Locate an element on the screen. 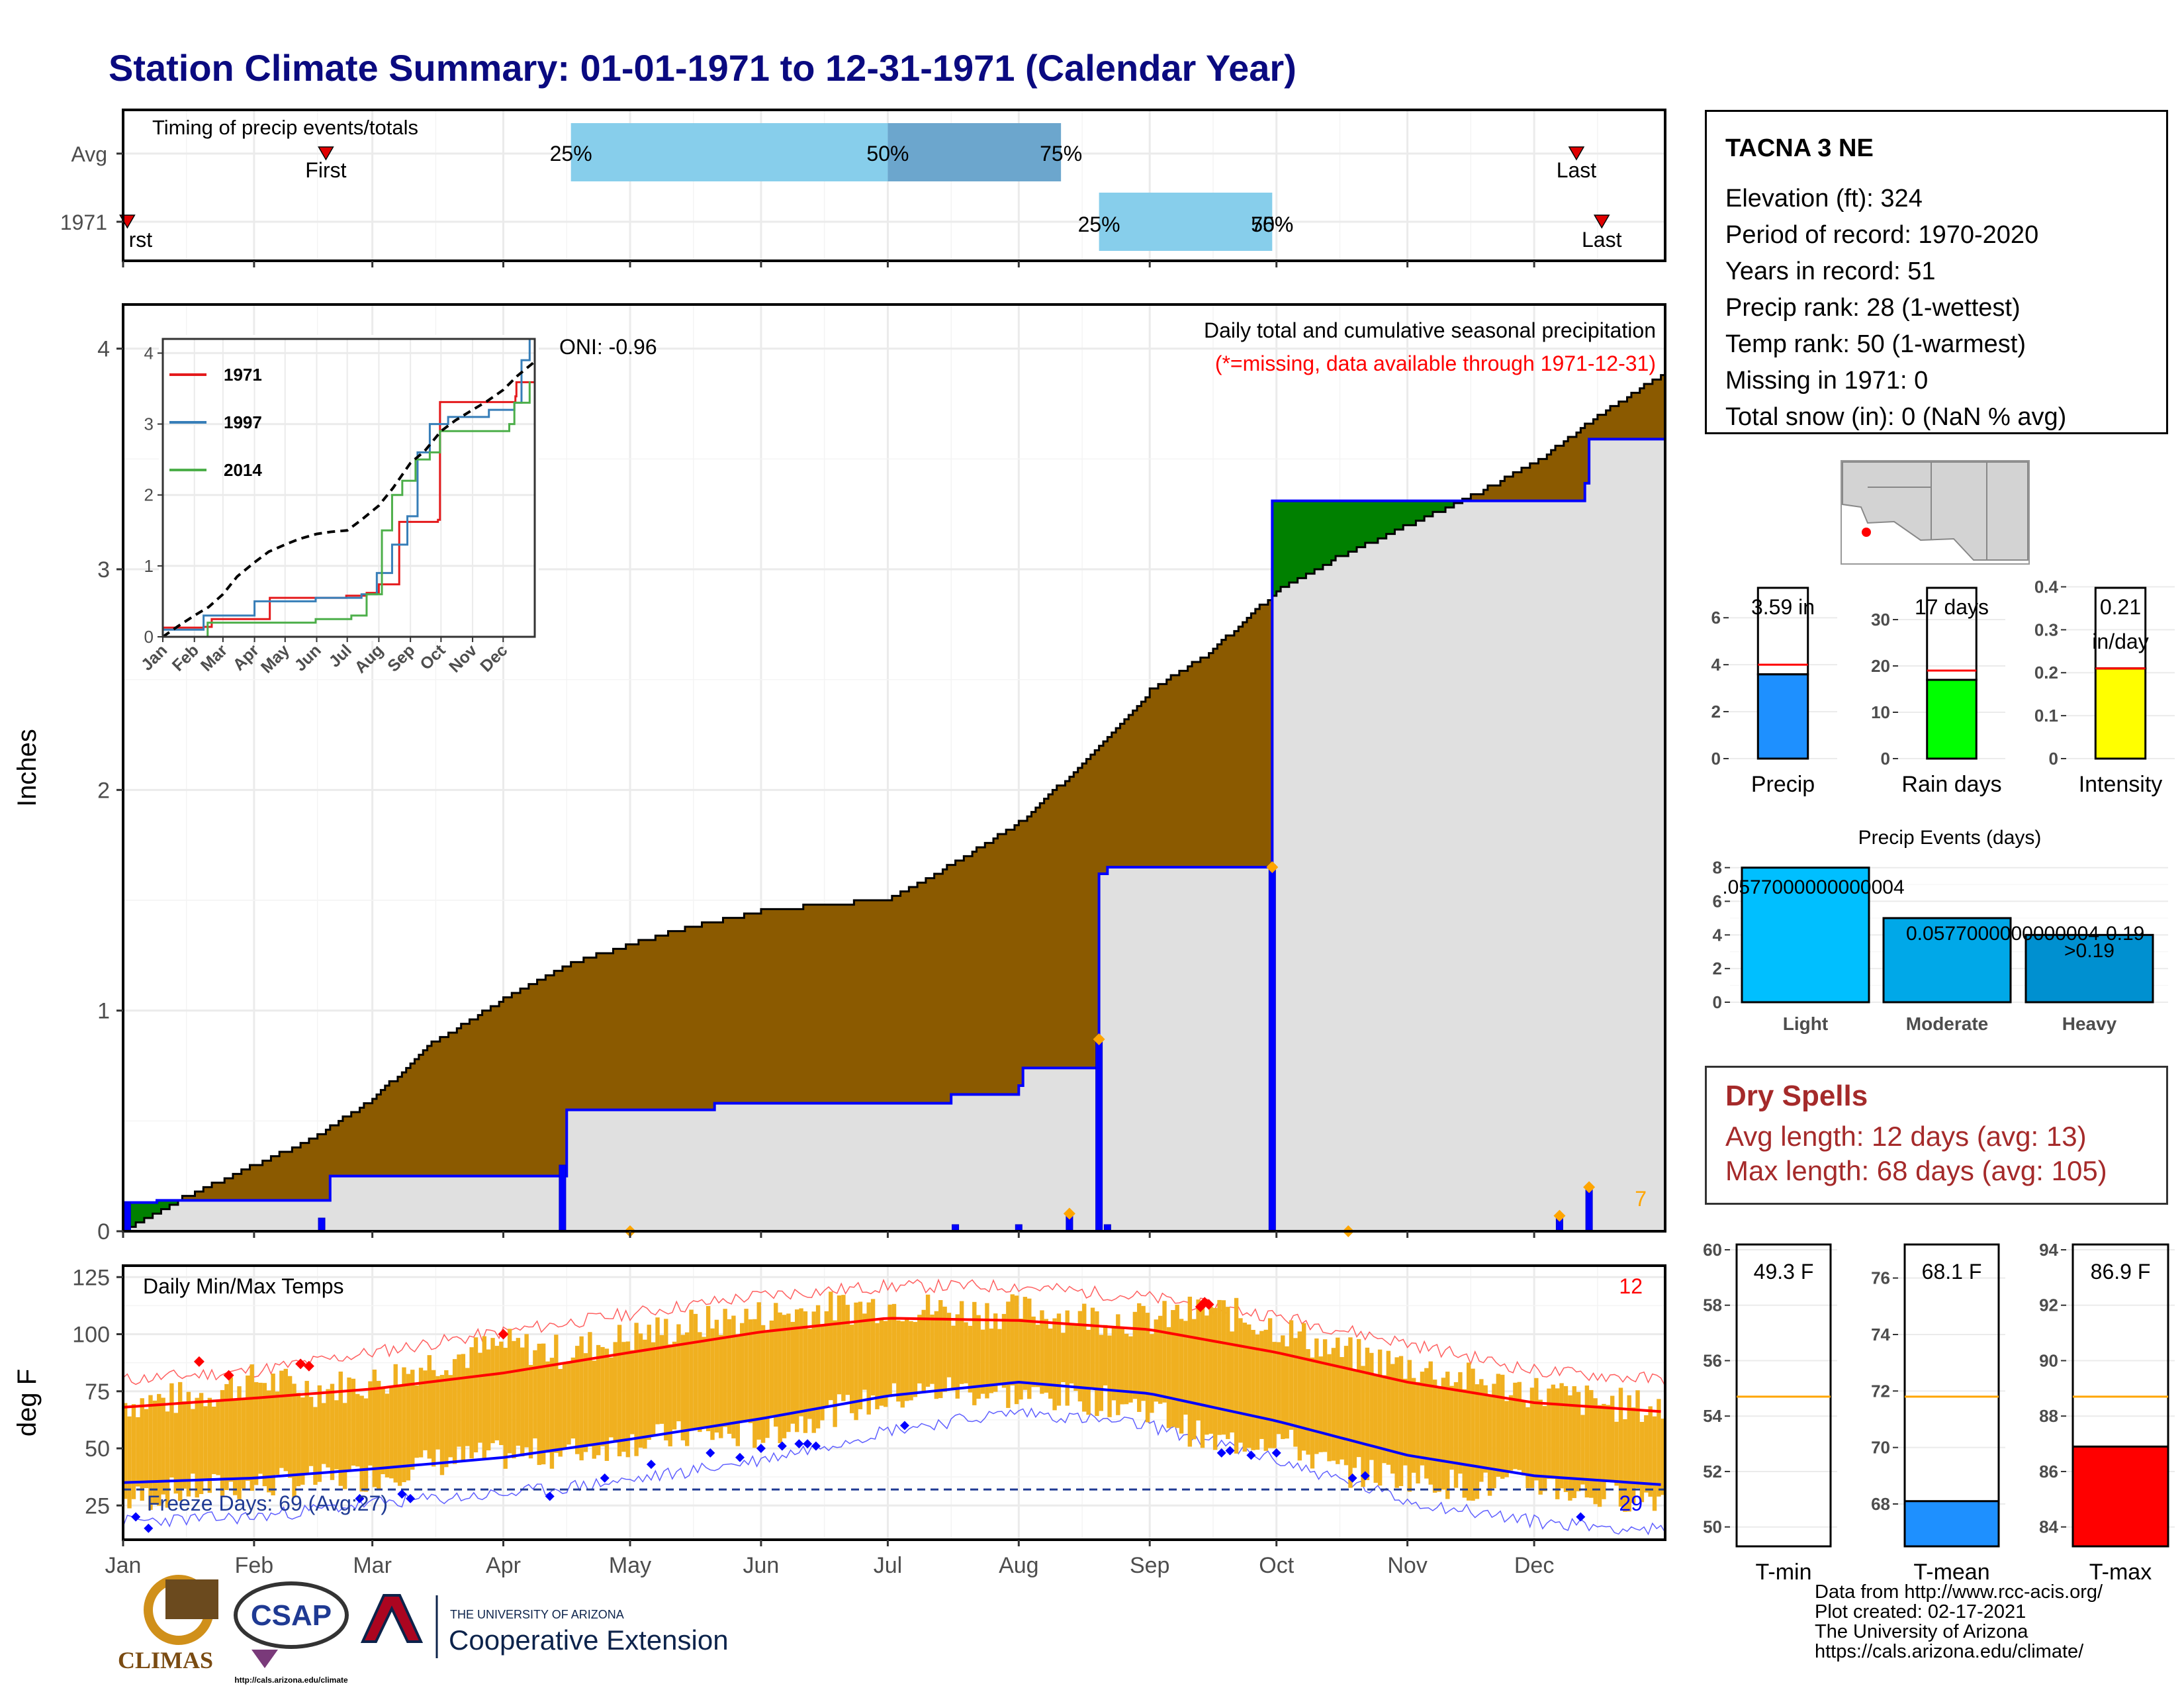 Image resolution: width=2184 pixels, height=1688 pixels. summary-precip-ytick-label: 2 is located at coordinates (1716, 712).